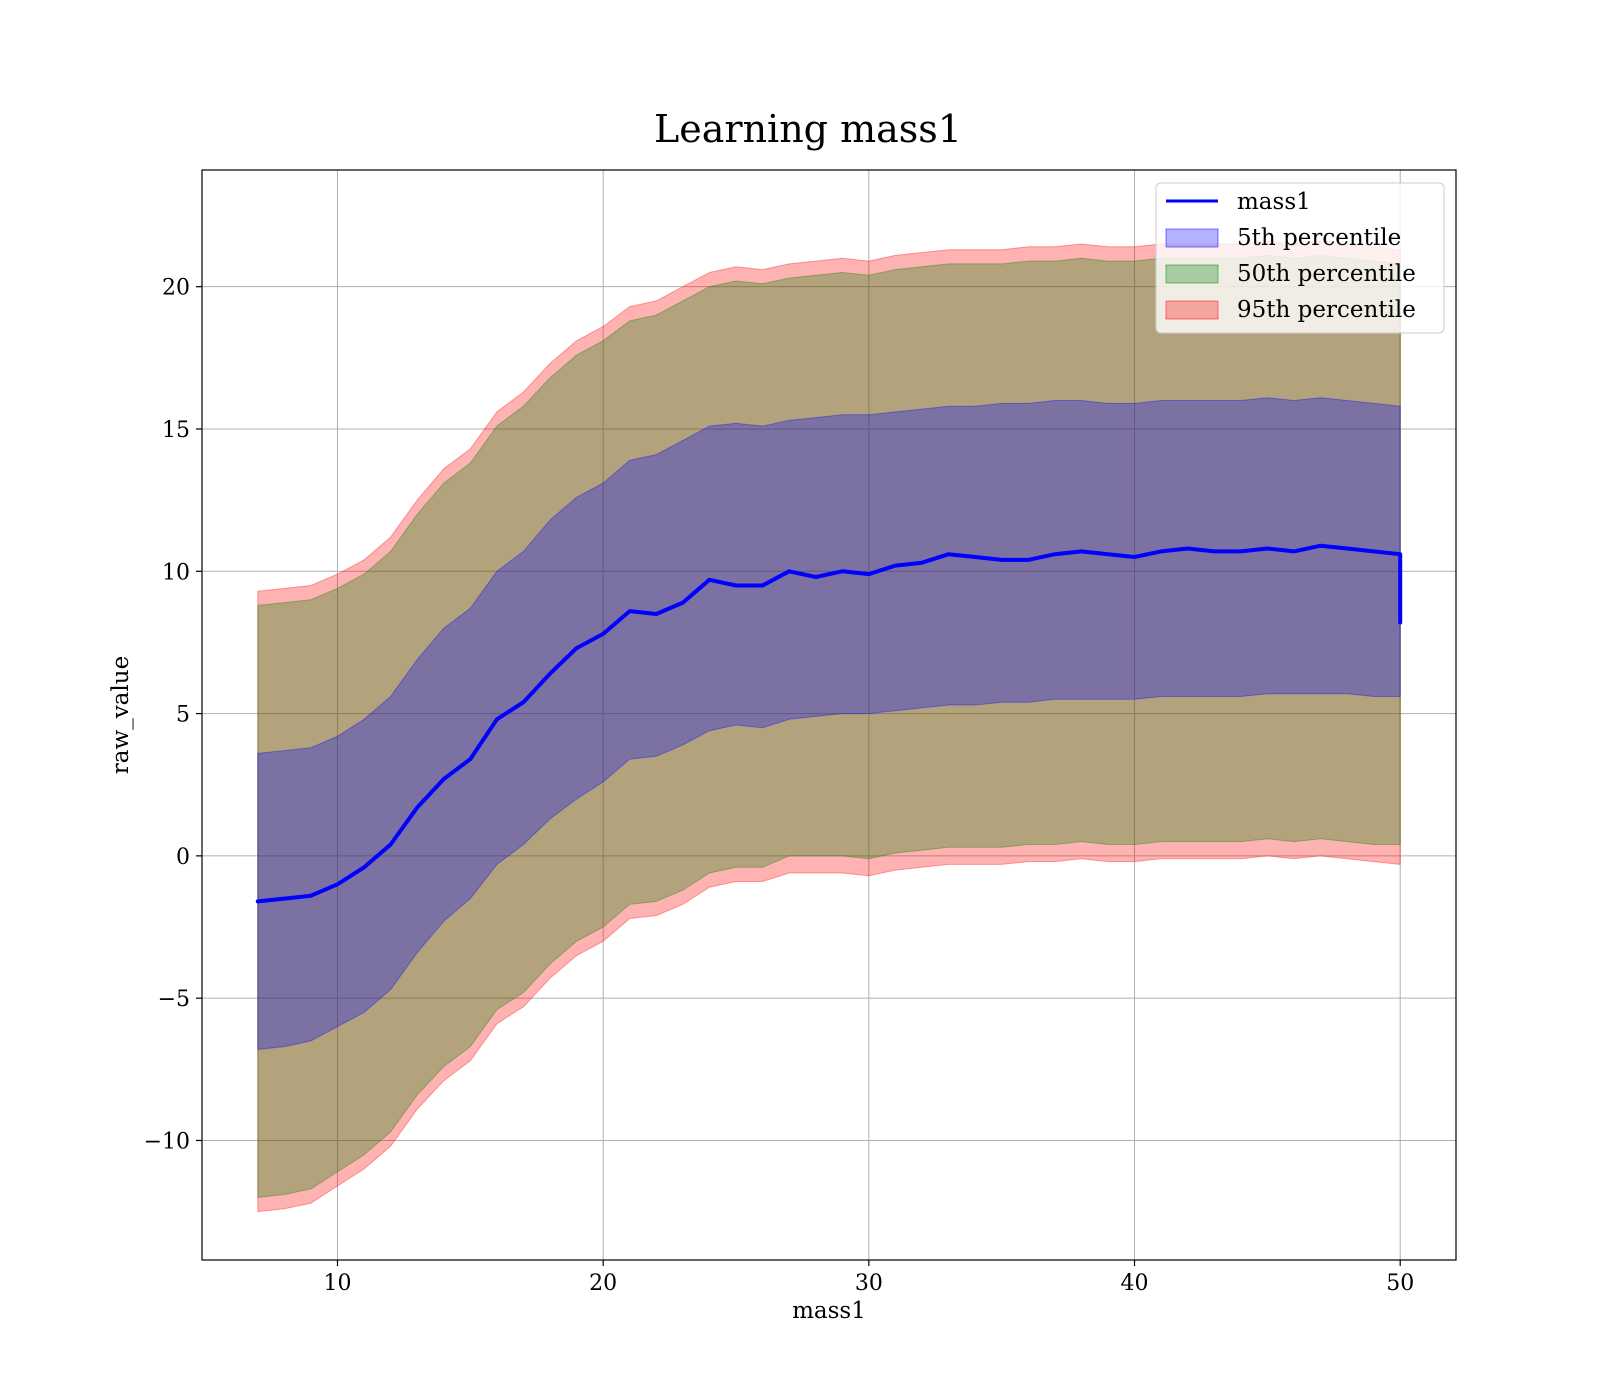 This screenshot has height=1400, width=1600. Describe the element at coordinates (1400, 1283) in the screenshot. I see `x-tick-label: 50` at that location.